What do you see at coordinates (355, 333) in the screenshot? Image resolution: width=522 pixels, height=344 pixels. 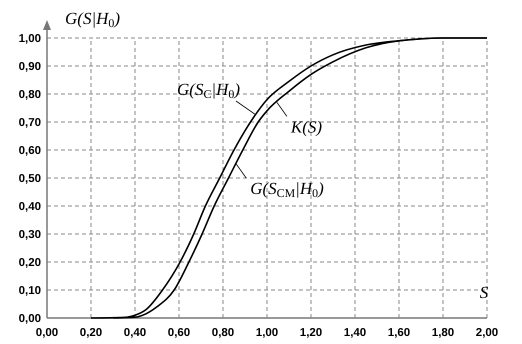 I see `x-tick-label: 1,40` at bounding box center [355, 333].